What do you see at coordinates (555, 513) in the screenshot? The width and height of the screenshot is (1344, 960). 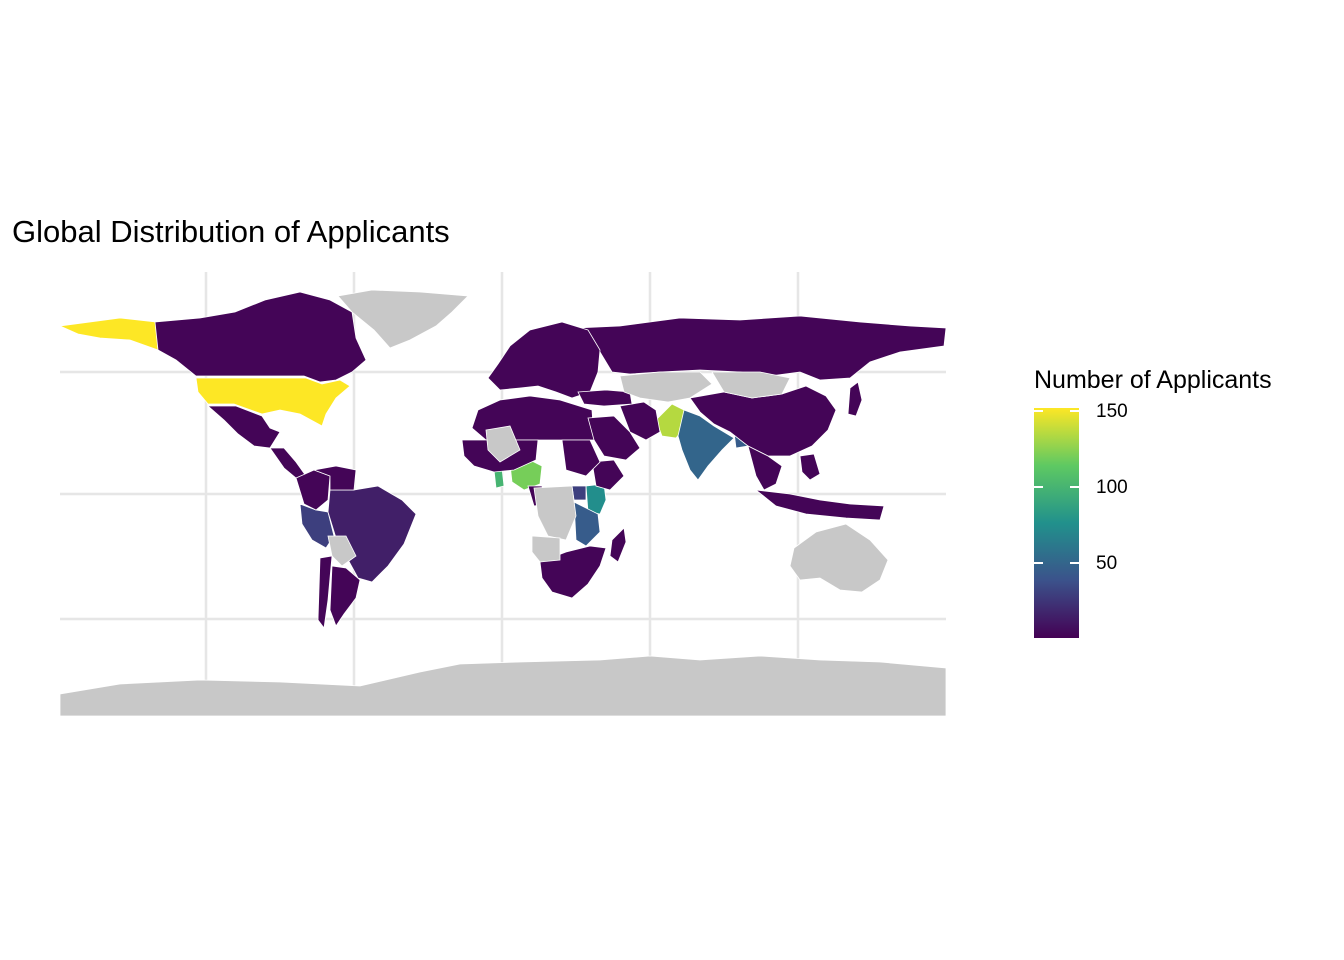 I see `region-congo` at bounding box center [555, 513].